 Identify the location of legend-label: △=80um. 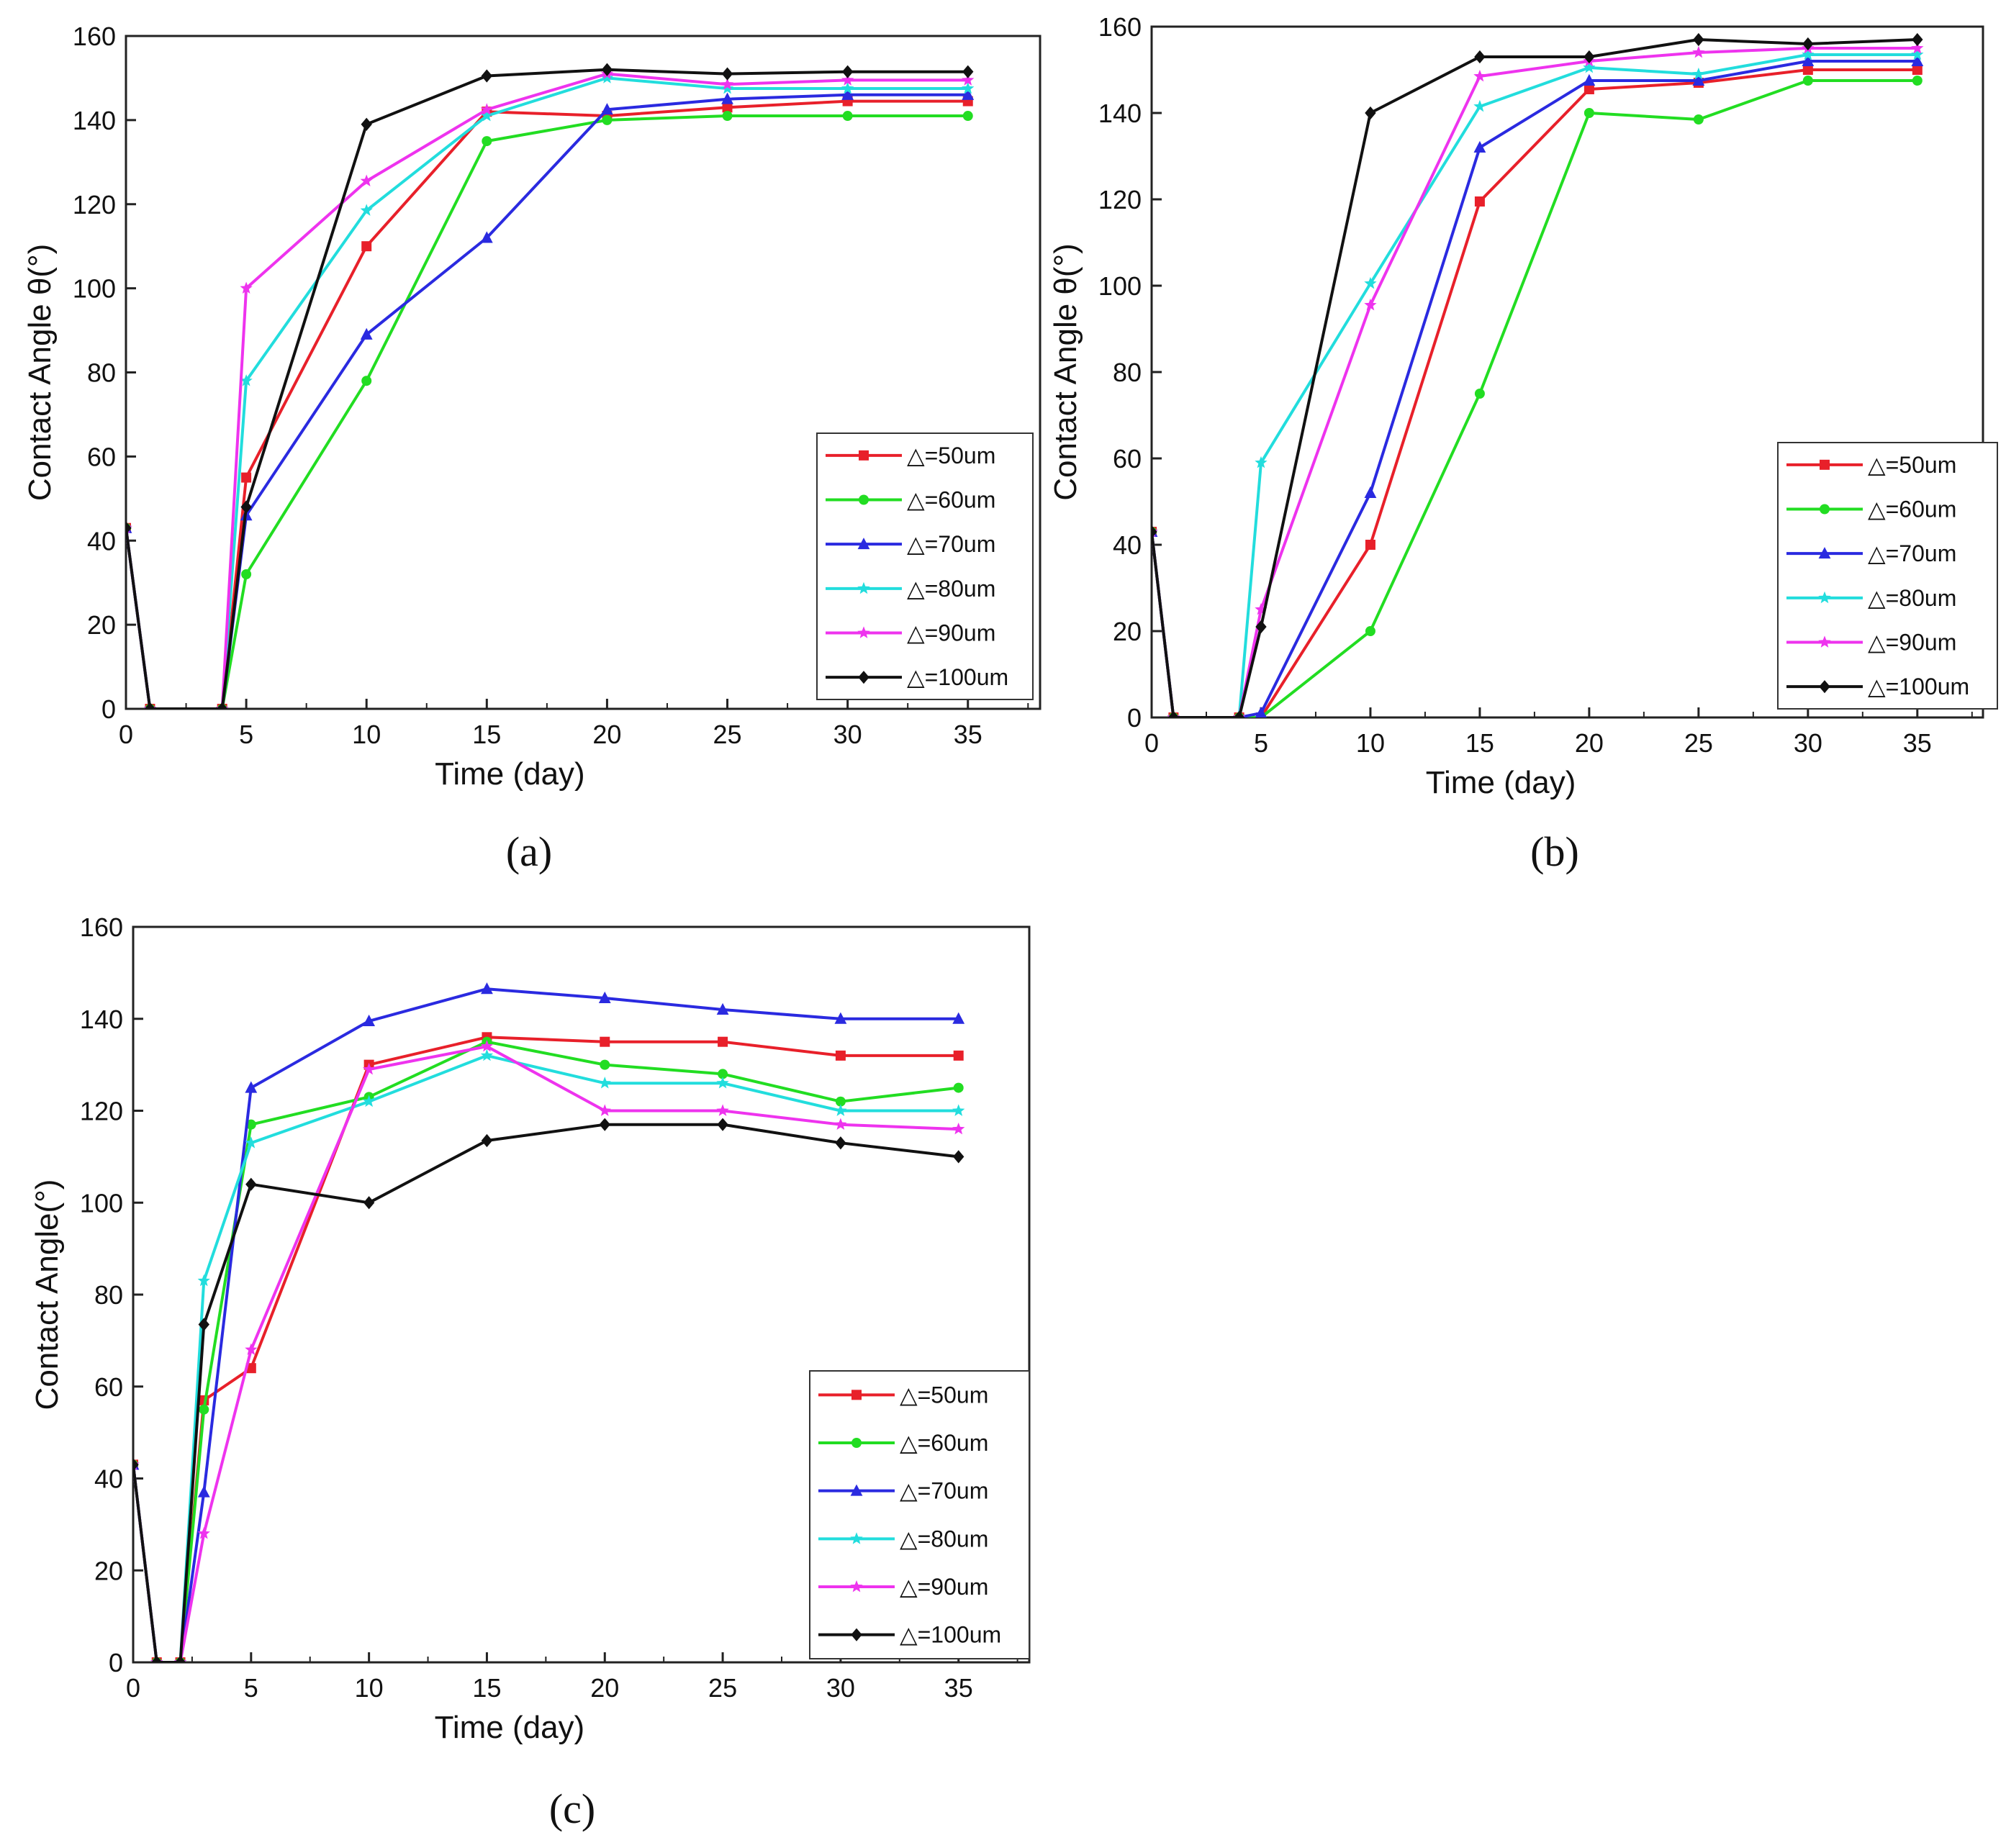
(944, 1539).